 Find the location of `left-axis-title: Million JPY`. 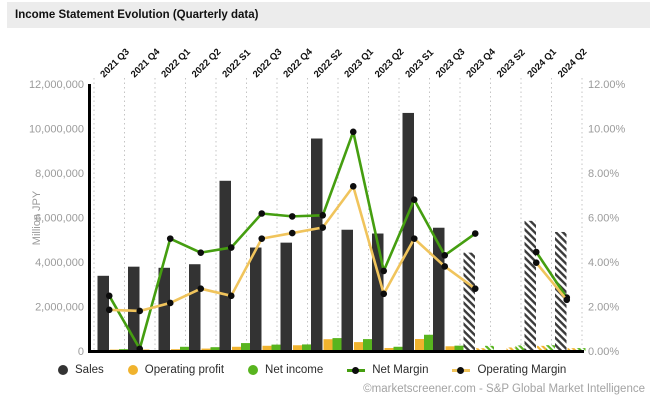

left-axis-title: Million JPY is located at coordinates (37, 217).